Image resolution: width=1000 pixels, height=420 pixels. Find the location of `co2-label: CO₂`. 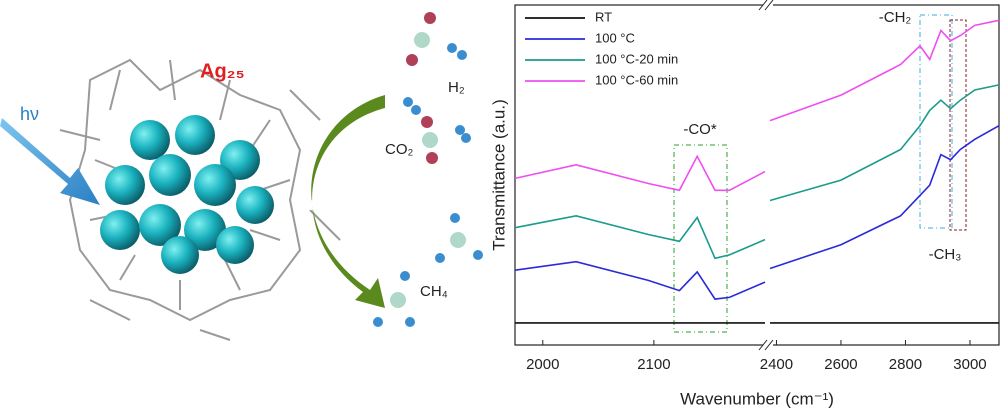

co2-label: CO₂ is located at coordinates (399, 149).